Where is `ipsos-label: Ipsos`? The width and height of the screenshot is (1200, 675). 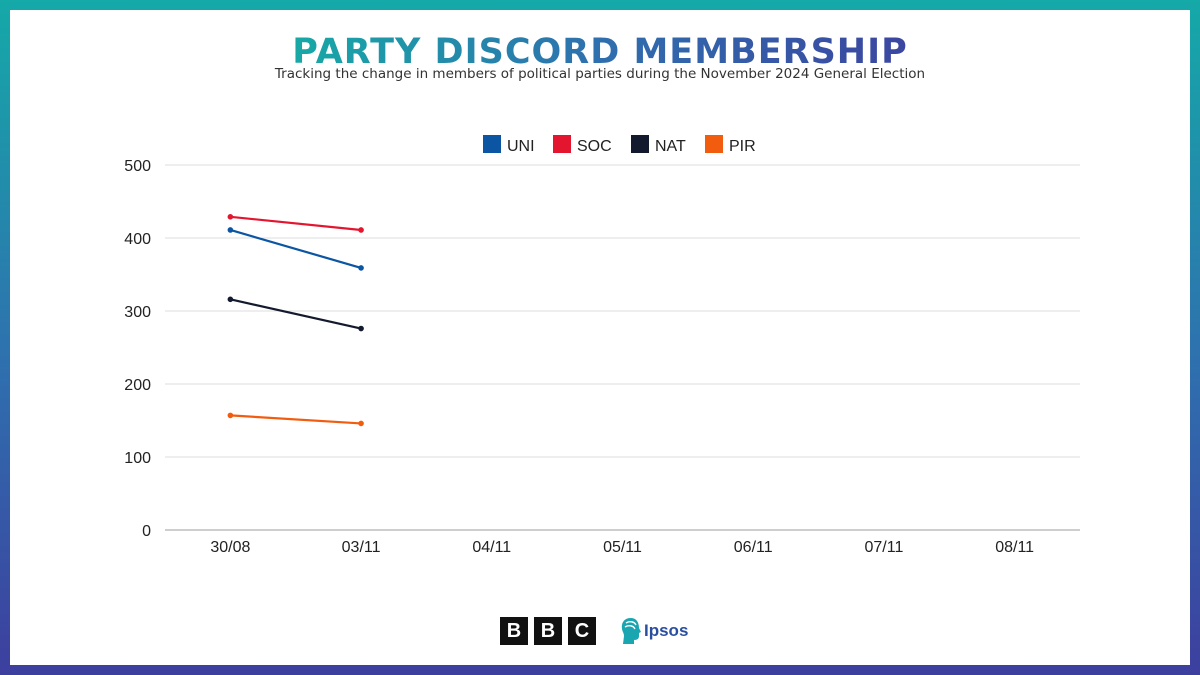 ipsos-label: Ipsos is located at coordinates (666, 630).